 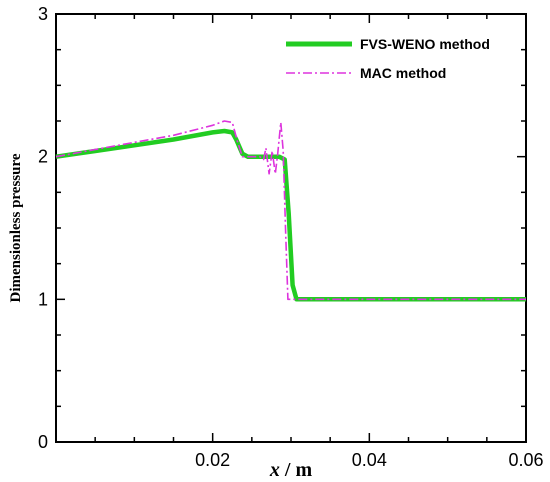 What do you see at coordinates (525, 460) in the screenshot?
I see `x-tick-label: 0.06` at bounding box center [525, 460].